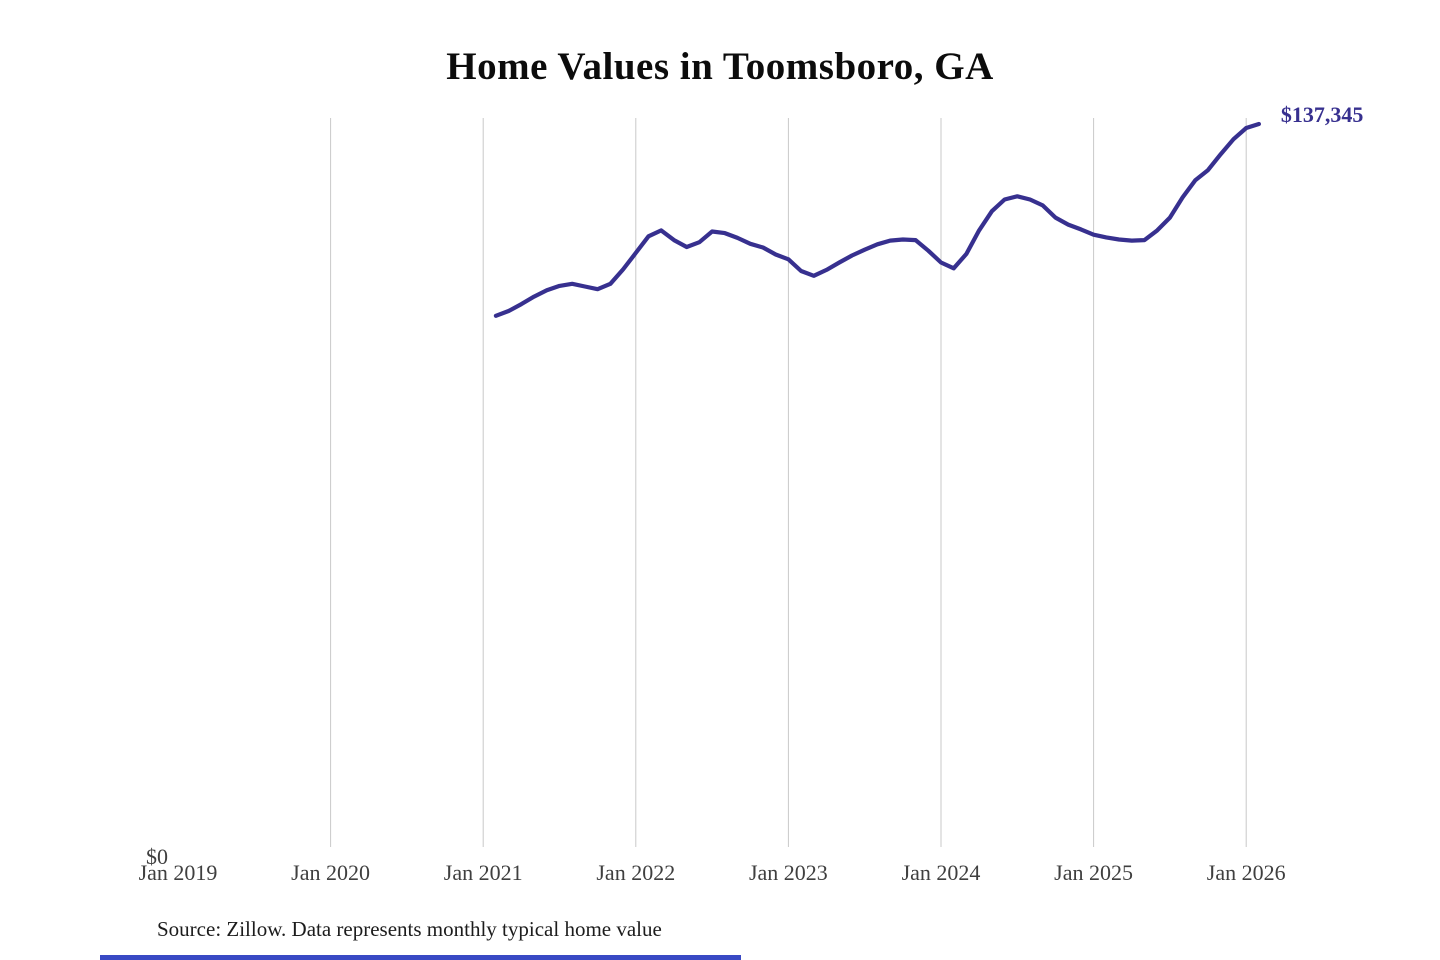 This screenshot has height=960, width=1440. Describe the element at coordinates (877, 219) in the screenshot. I see `value-line` at that location.